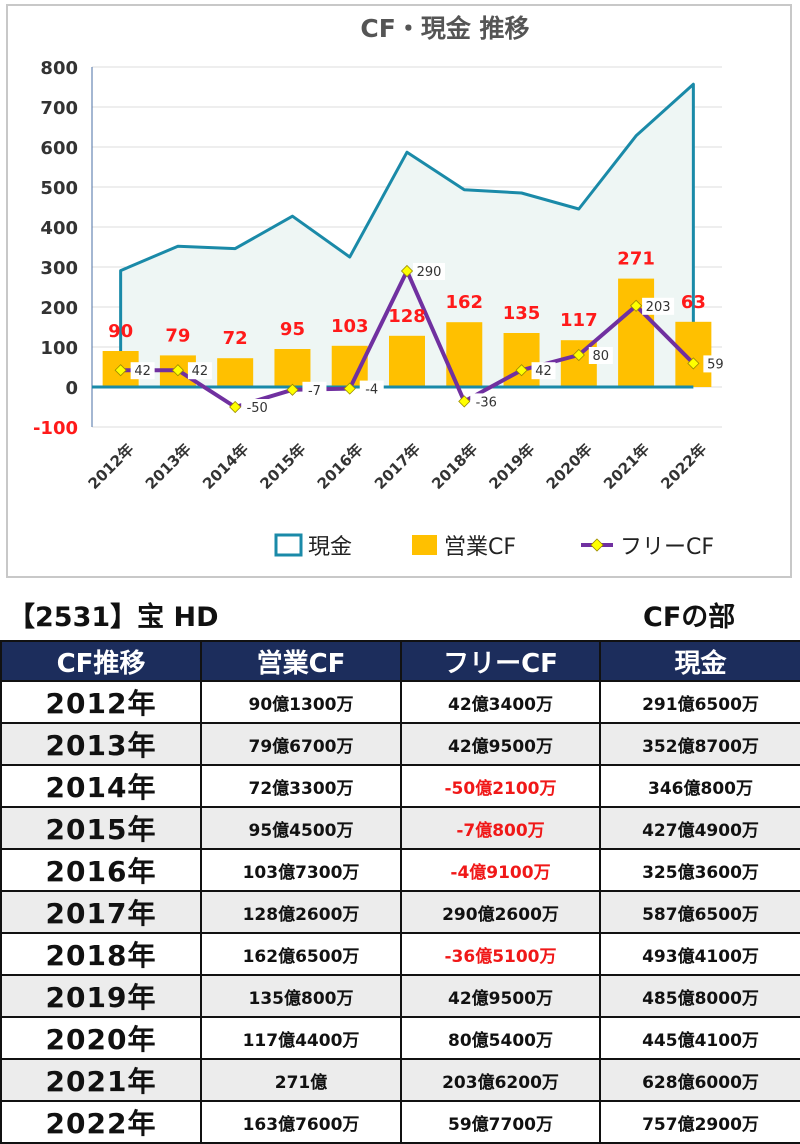  I want to click on year-cell: 2013年, so click(101, 744).